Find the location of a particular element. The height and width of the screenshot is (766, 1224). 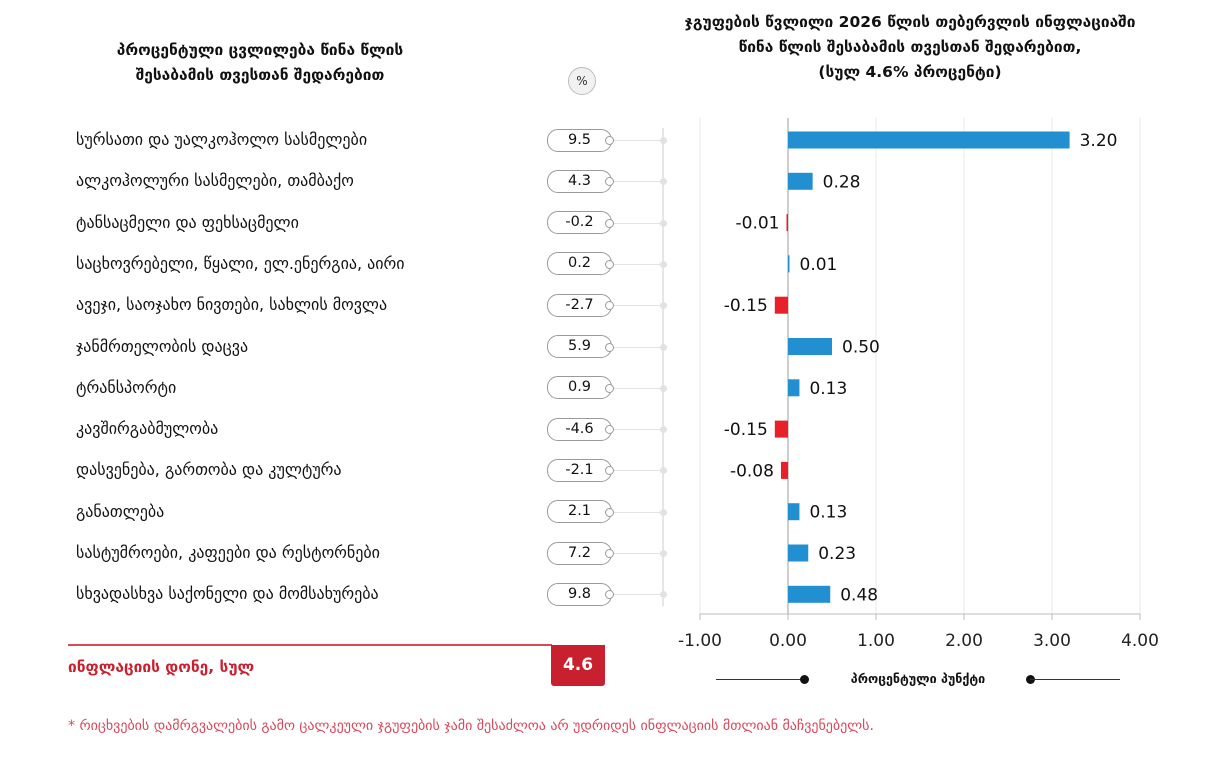

chart-title-line3: (სულ 4.6% პროცენტი) is located at coordinates (910, 72).